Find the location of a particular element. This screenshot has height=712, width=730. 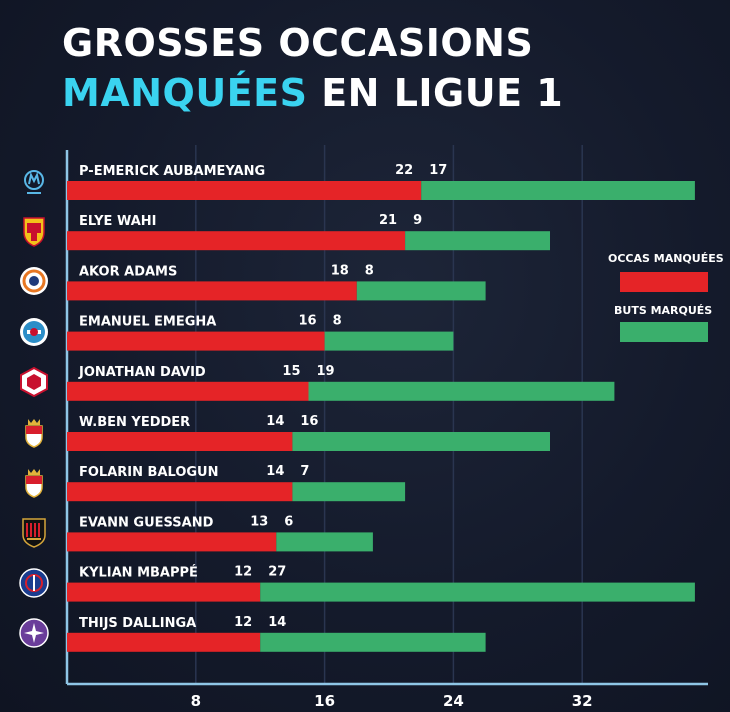

value-missed-7: 14 is located at coordinates (275, 471).